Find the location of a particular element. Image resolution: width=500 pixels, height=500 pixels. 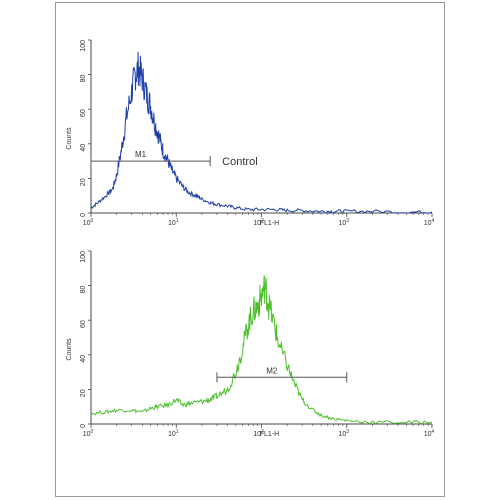

marker-label: M1 is located at coordinates (141, 154).